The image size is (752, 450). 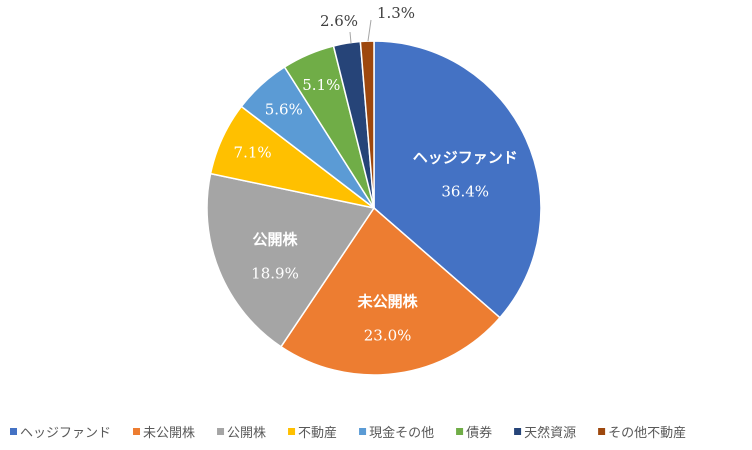 I want to click on legend-label: 債券, so click(x=479, y=433).